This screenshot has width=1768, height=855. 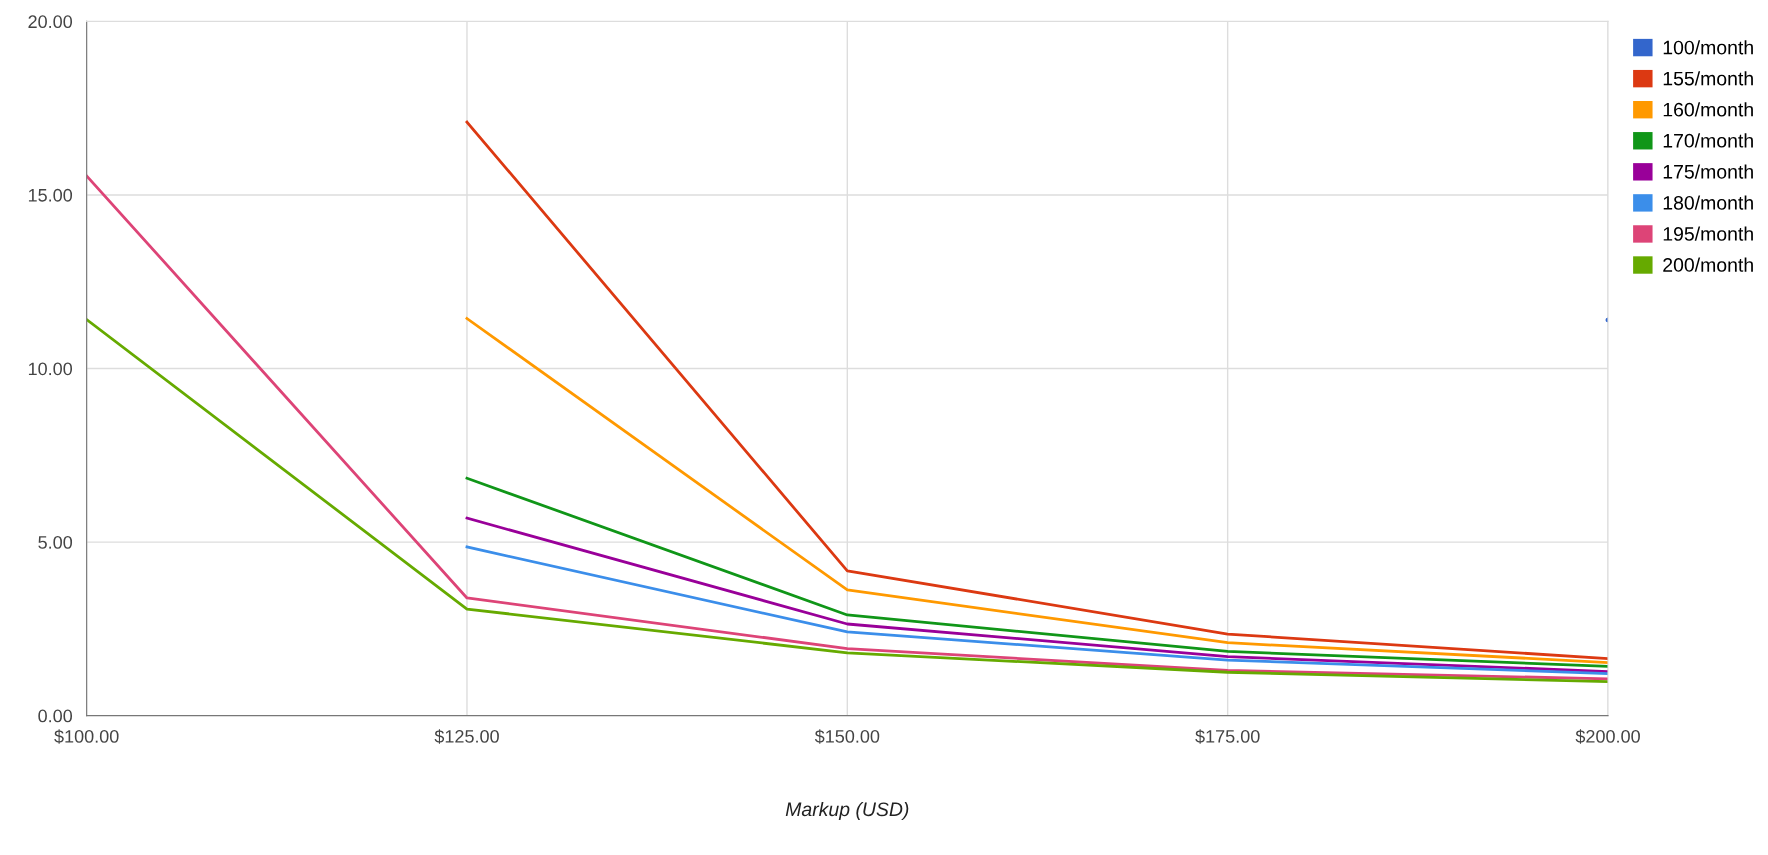 I want to click on legend-label: 175/month, so click(x=1708, y=171).